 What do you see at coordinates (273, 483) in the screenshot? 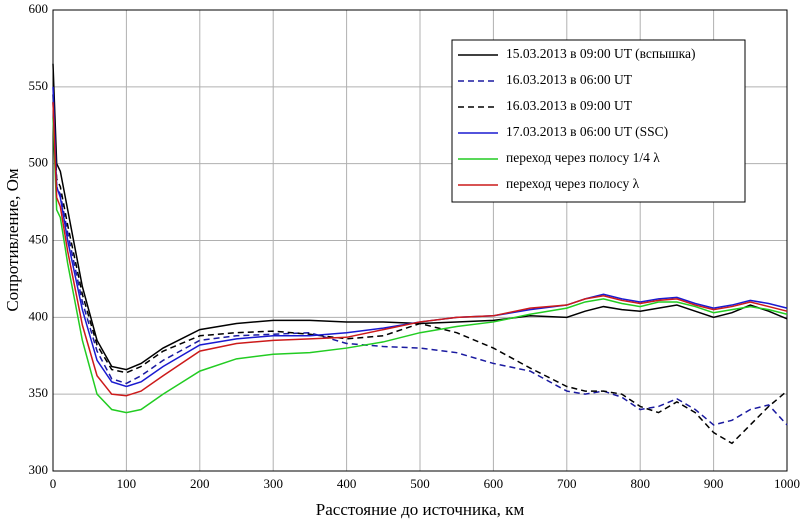
I see `x-tick-label: 300` at bounding box center [273, 483].